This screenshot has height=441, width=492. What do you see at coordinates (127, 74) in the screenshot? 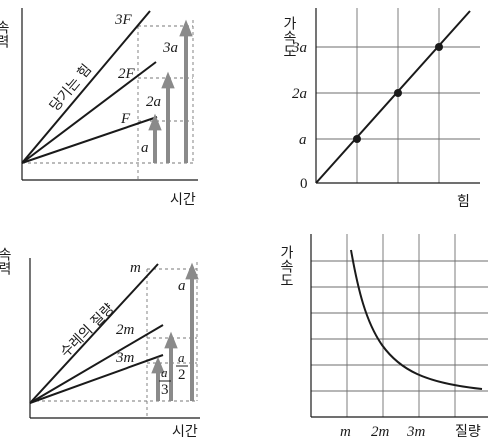
I see `label-2F: 2F` at bounding box center [127, 74].